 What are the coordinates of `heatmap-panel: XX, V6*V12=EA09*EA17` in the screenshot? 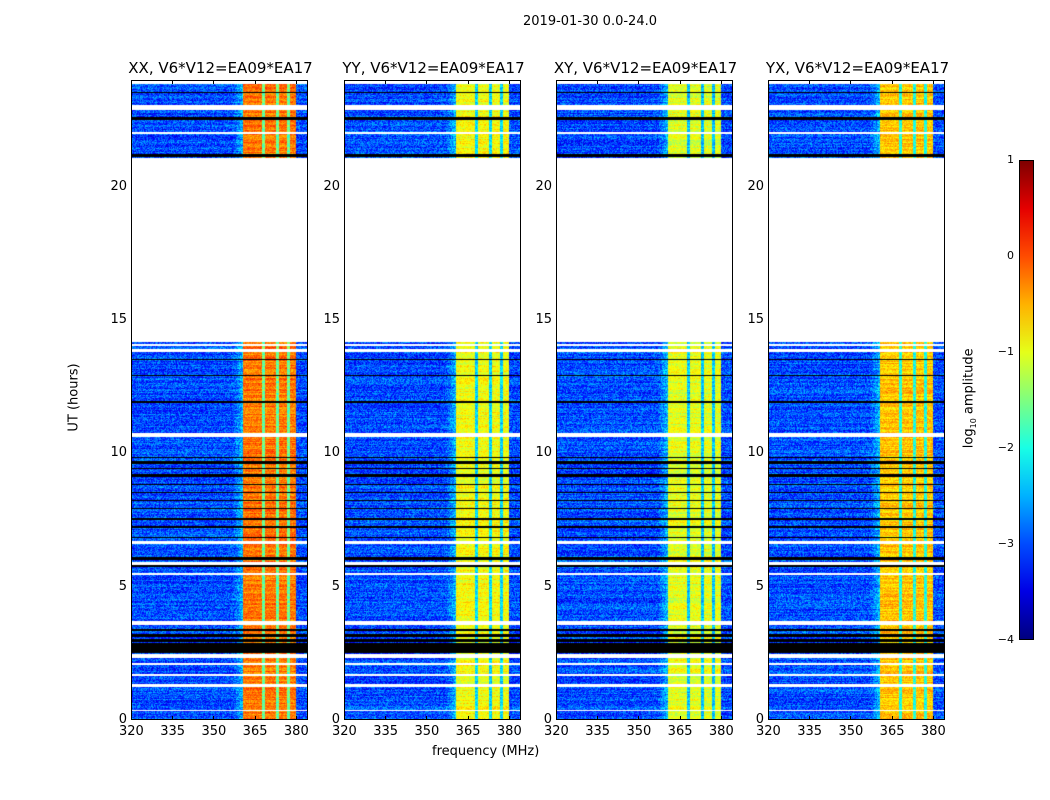 It's located at (220, 389).